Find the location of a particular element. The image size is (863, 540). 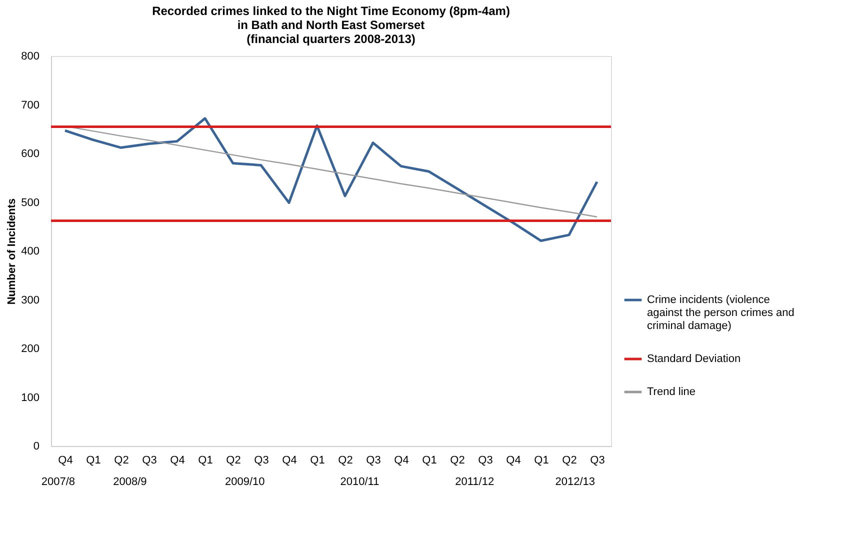

text: in Bath and North East Somerset is located at coordinates (331, 25).